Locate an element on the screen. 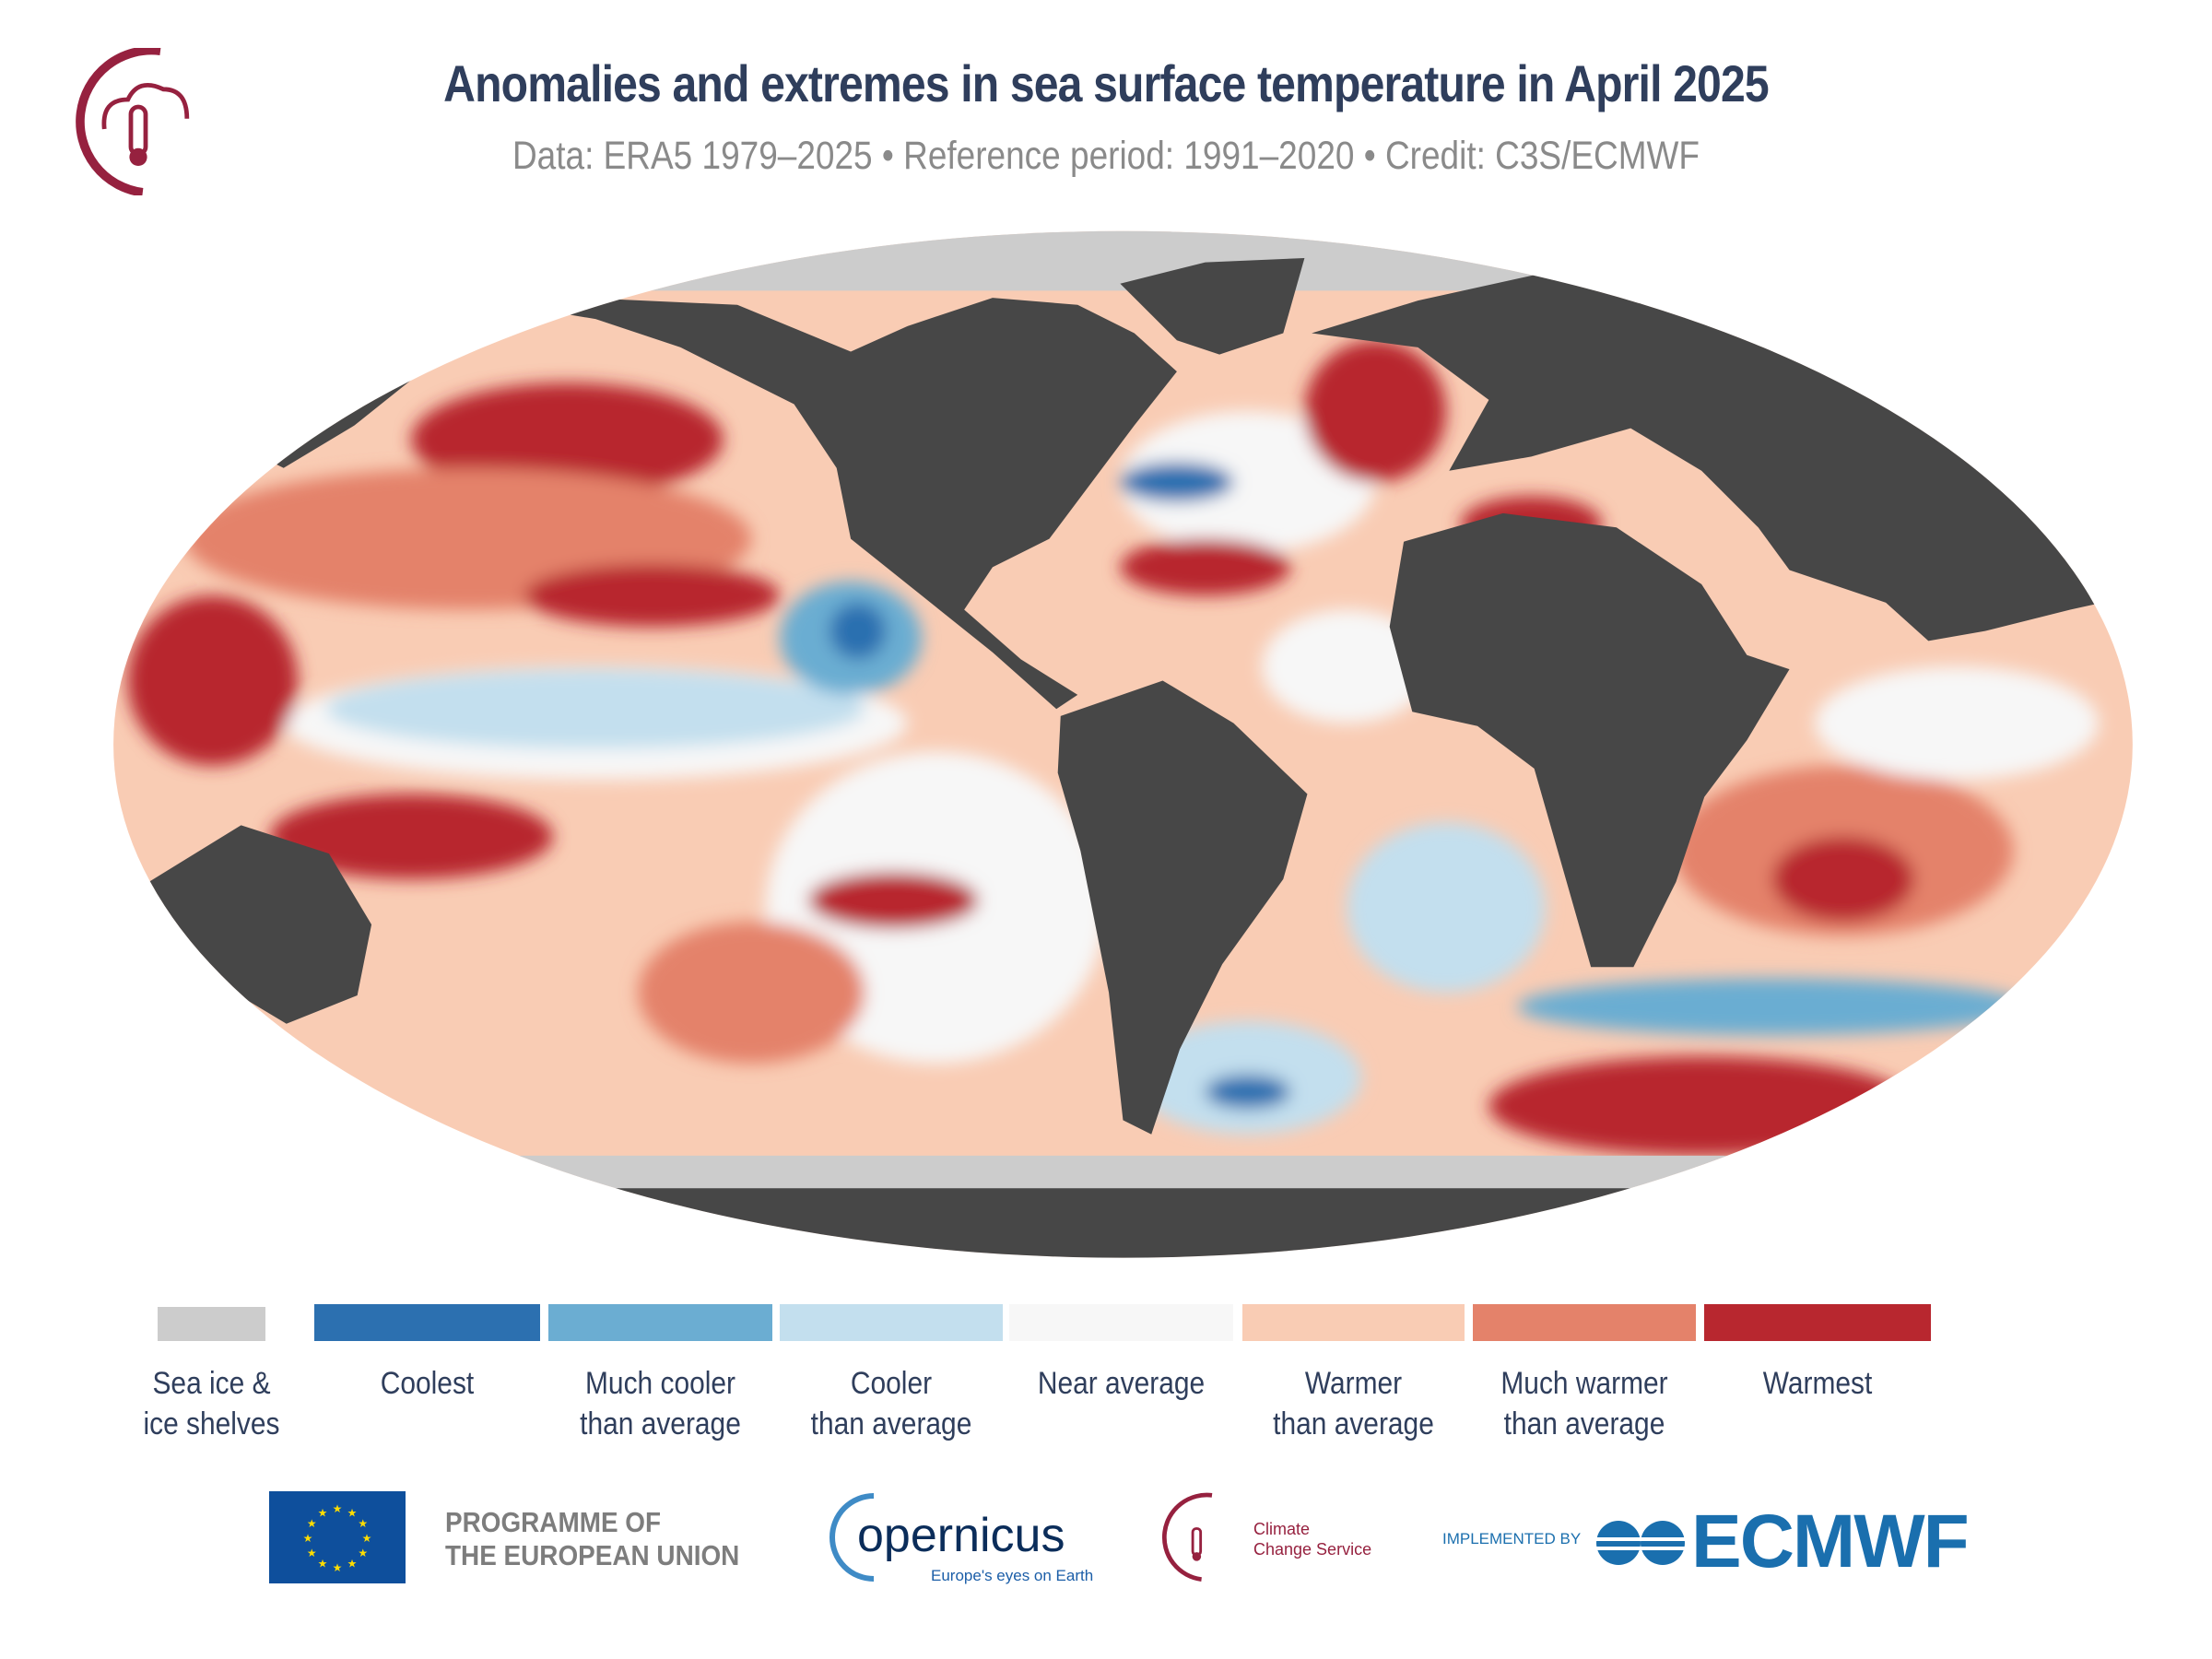 The width and height of the screenshot is (2212, 1659). legend-label: Much warmer is located at coordinates (1584, 1383).